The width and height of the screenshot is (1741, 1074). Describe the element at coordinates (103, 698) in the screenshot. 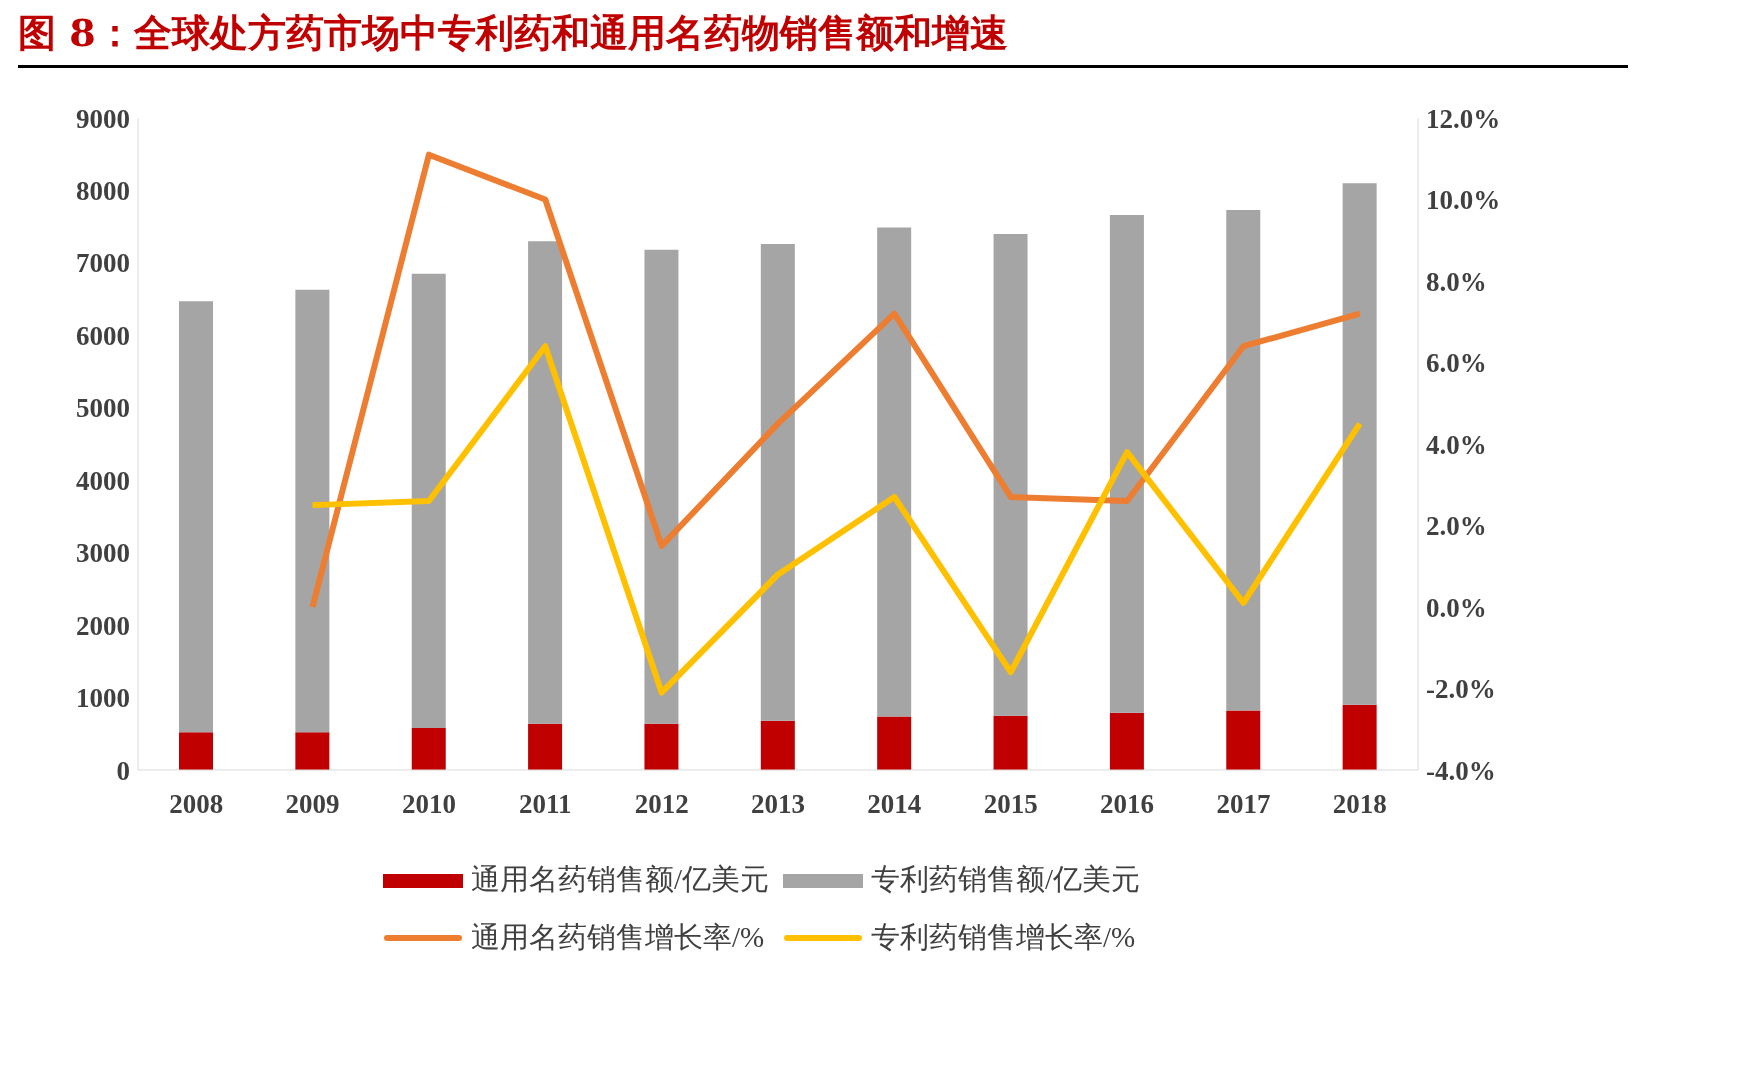

I see `y-tick-label: 1000` at that location.